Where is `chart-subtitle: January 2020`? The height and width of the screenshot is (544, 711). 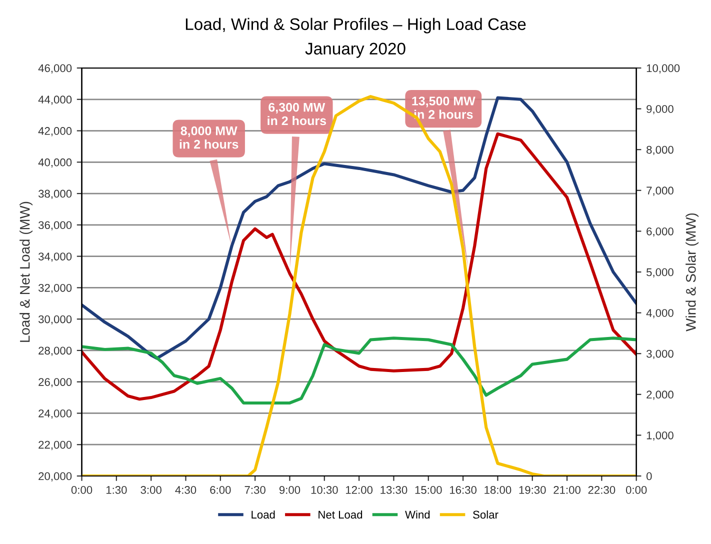
chart-subtitle: January 2020 is located at coordinates (355, 50).